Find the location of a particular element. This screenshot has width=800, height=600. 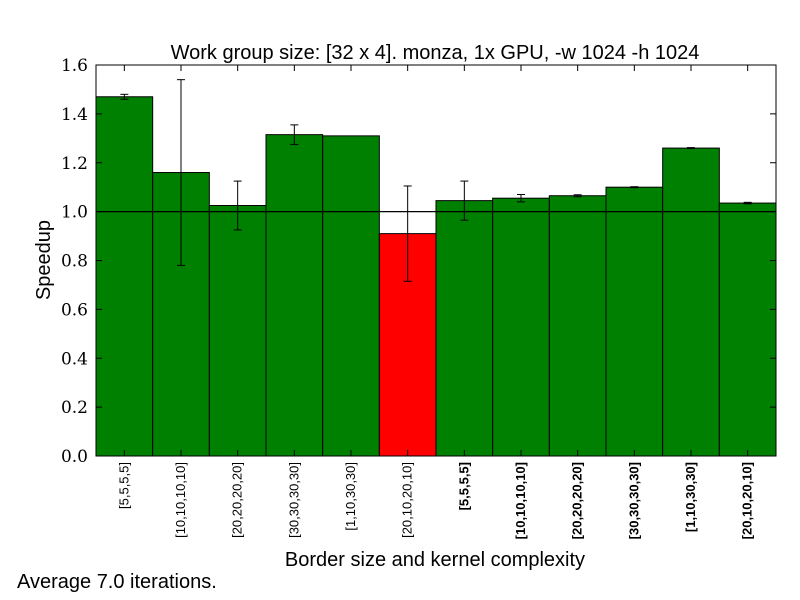

xtick-label-9: [30,30,30,30] is located at coordinates (633, 500).